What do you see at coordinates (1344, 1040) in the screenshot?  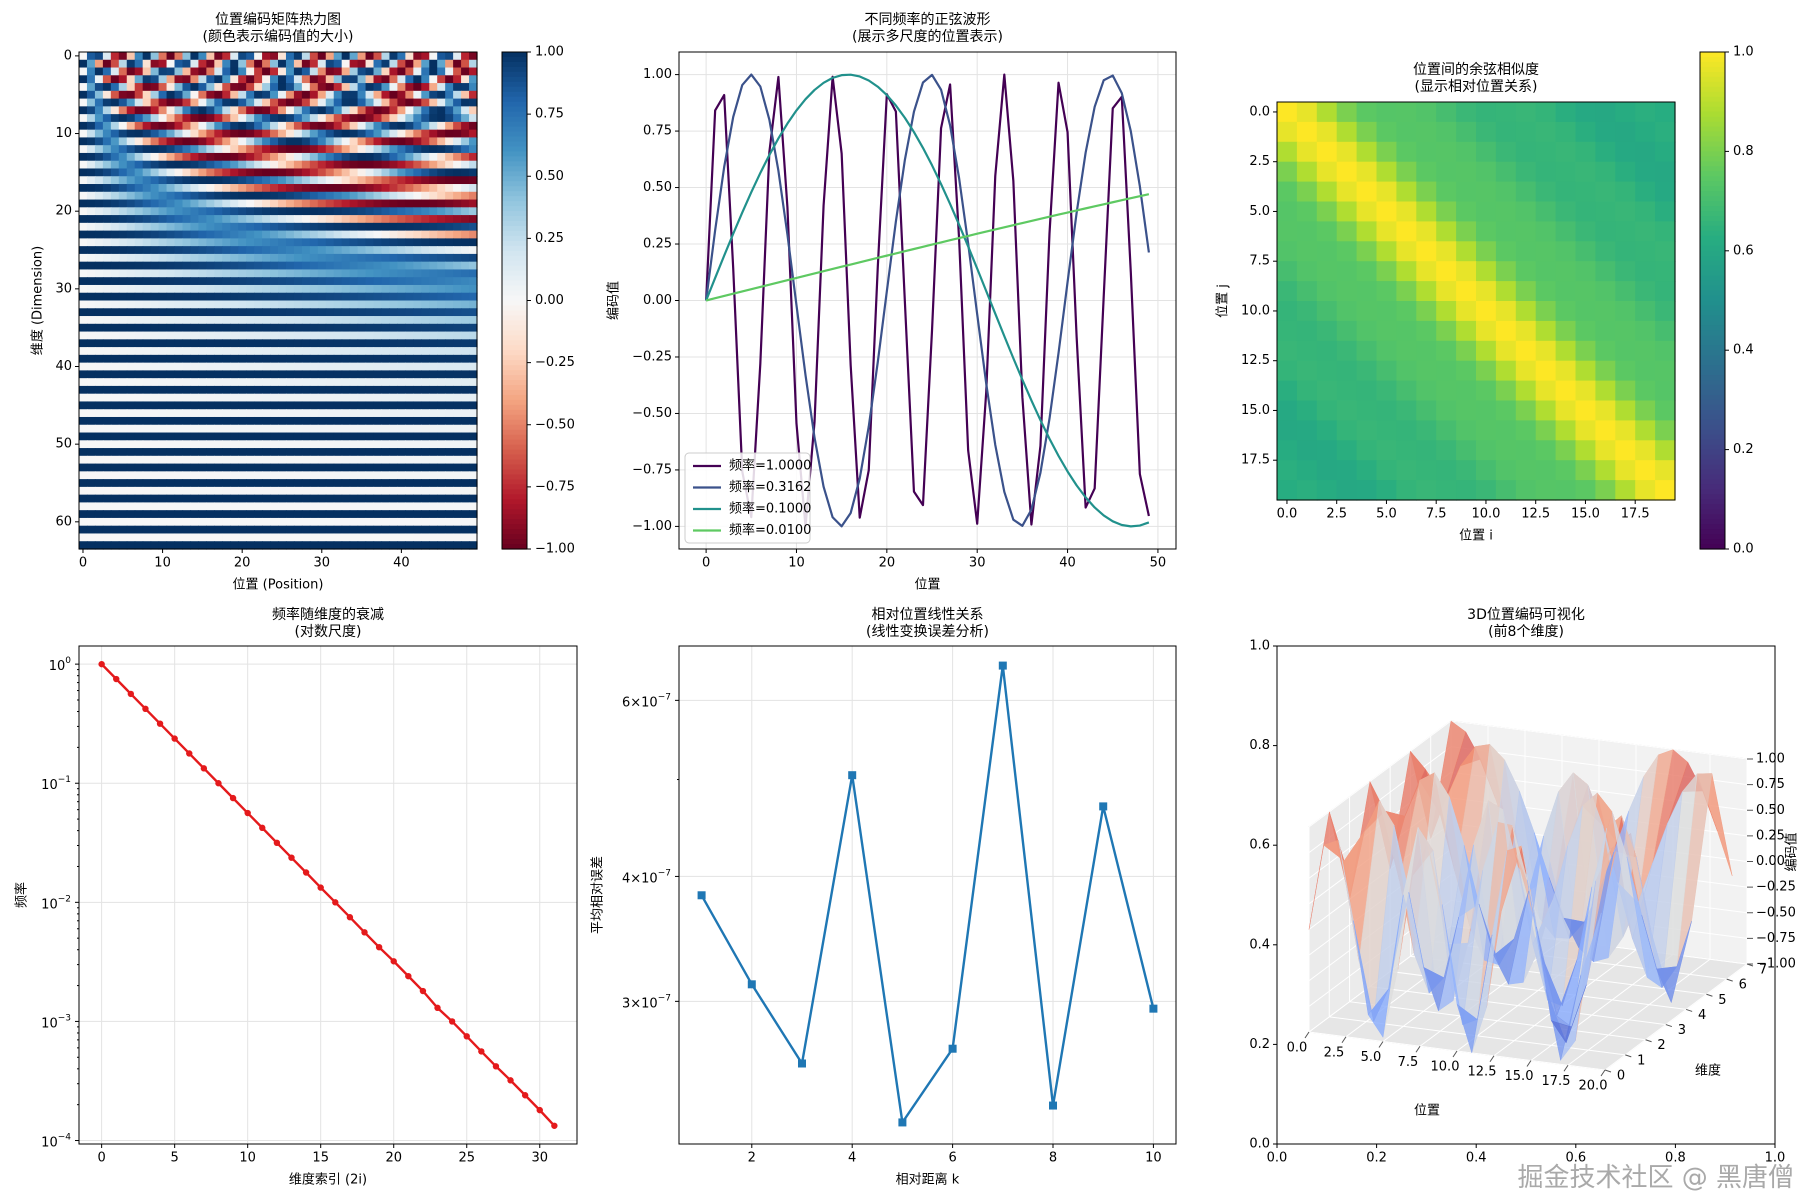 I see `x3d-tick` at bounding box center [1344, 1040].